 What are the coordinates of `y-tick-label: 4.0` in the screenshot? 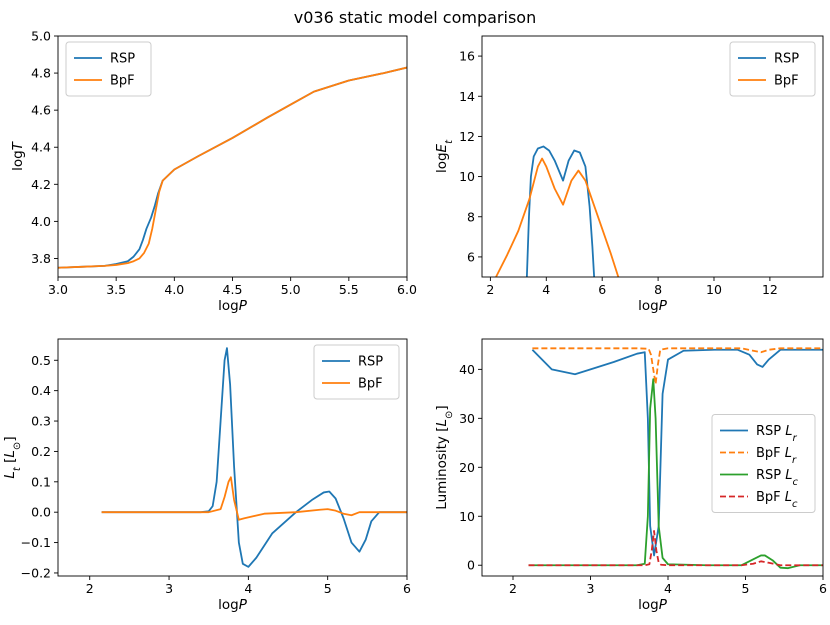 It's located at (41, 221).